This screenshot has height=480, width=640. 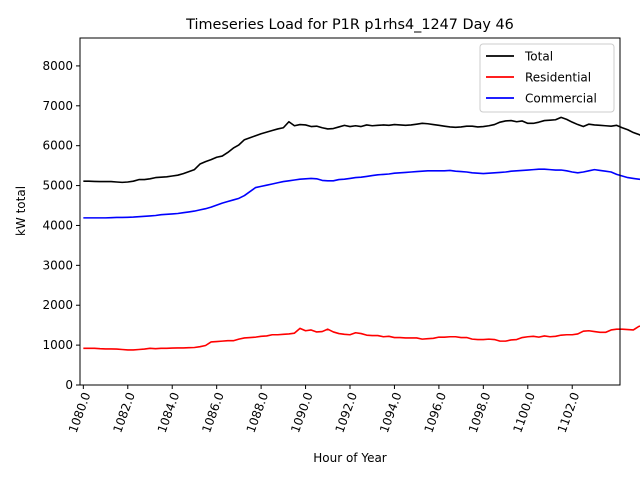 I want to click on y-tick-label: 1000, so click(x=57, y=345).